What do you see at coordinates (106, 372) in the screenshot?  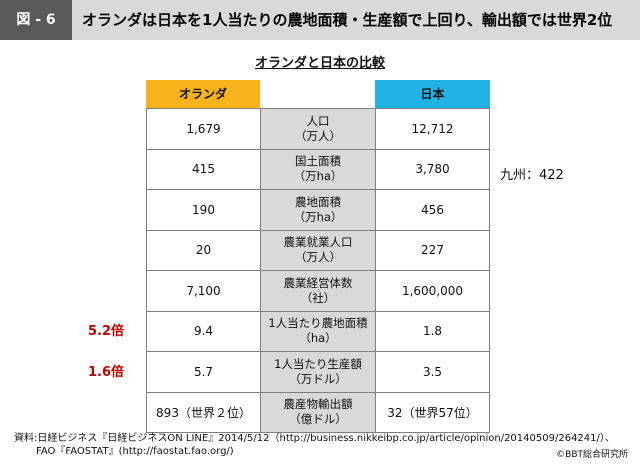 I see `production-ratio-label: 1.6倍` at bounding box center [106, 372].